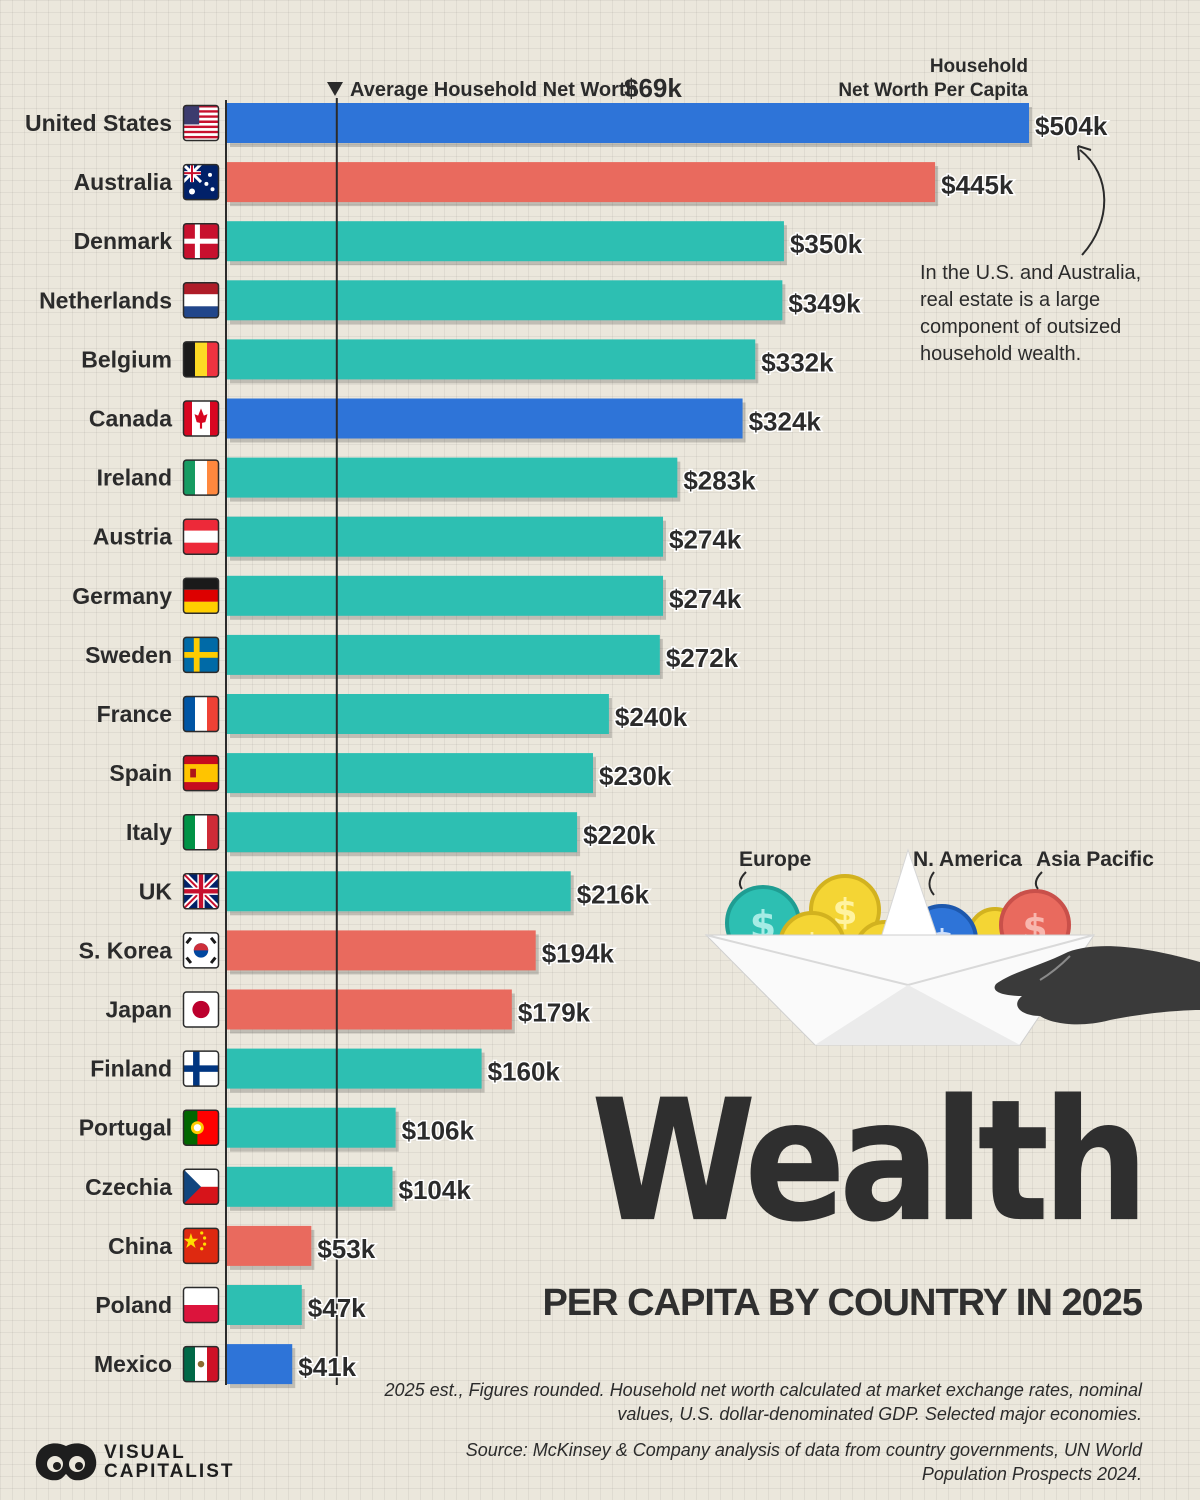 The width and height of the screenshot is (1200, 1500). Describe the element at coordinates (554, 1013) in the screenshot. I see `value-label: $179k` at that location.